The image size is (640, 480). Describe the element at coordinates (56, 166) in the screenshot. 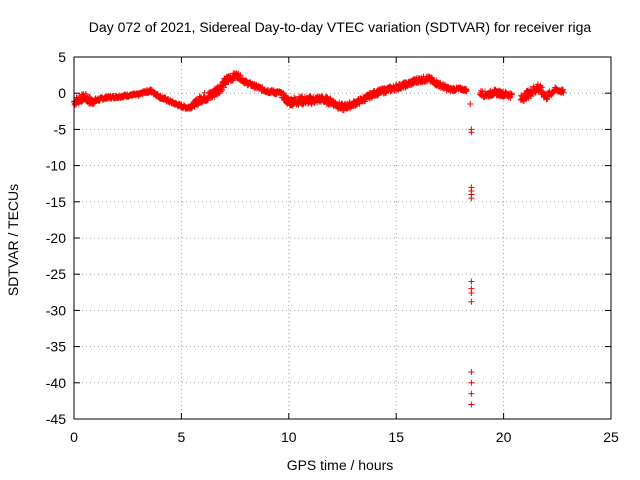

I see `y-tick-label: -10` at that location.